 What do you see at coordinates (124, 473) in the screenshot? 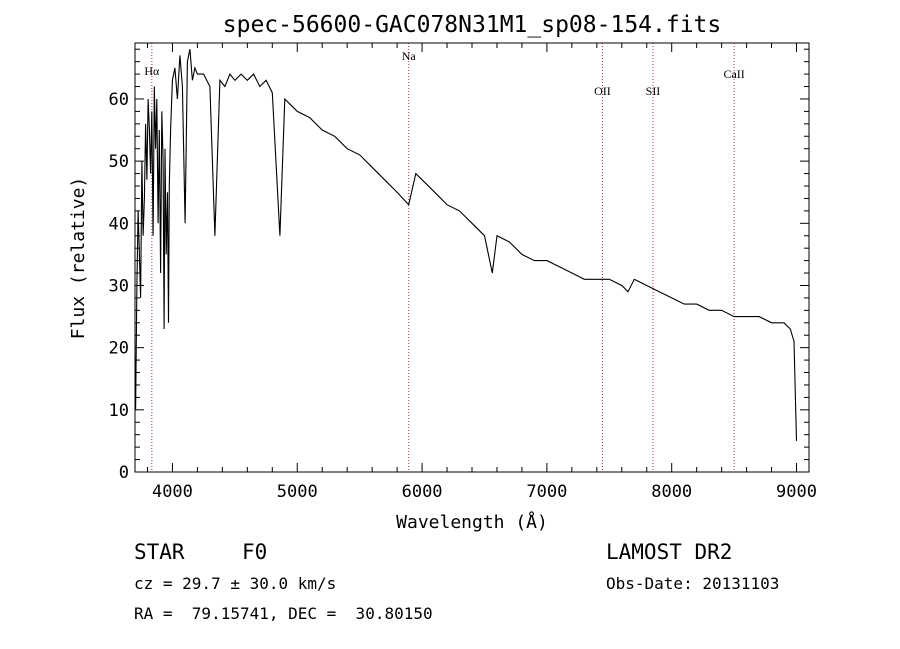
I see `y-tick-label: 0` at bounding box center [124, 473].